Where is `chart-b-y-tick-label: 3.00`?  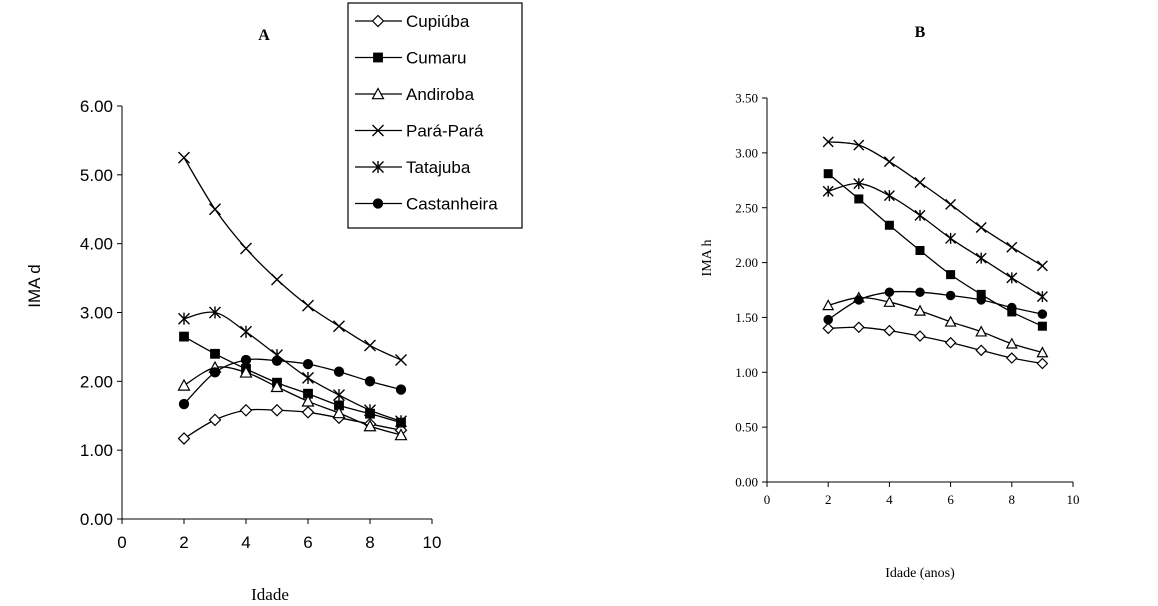 chart-b-y-tick-label: 3.00 is located at coordinates (746, 152).